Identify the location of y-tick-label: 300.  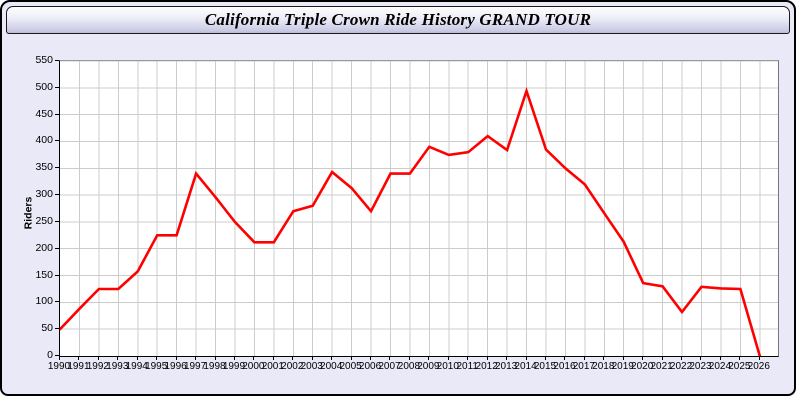
(44, 194).